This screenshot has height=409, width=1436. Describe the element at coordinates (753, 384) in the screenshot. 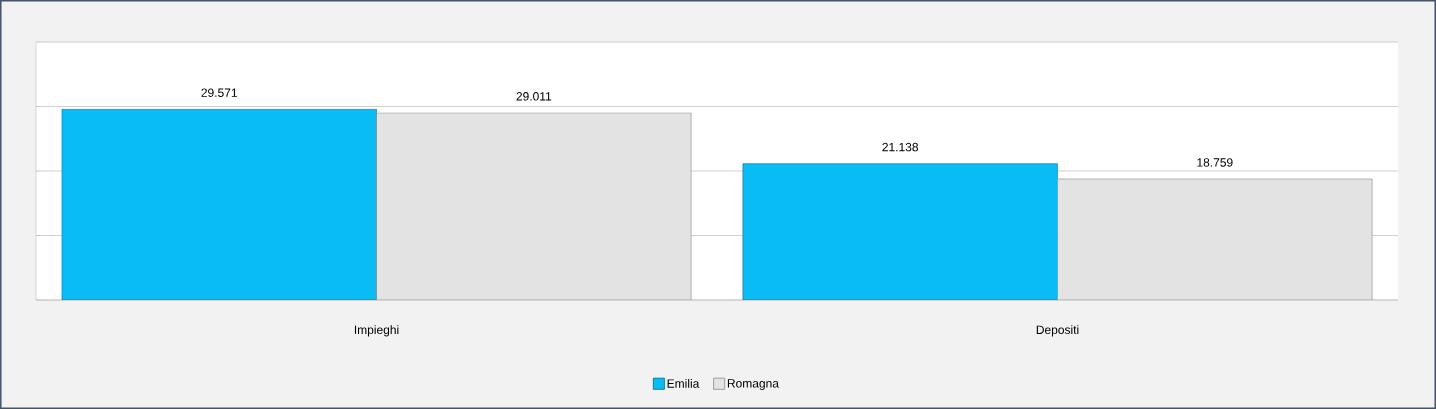

I see `legend-label: Romagna` at that location.